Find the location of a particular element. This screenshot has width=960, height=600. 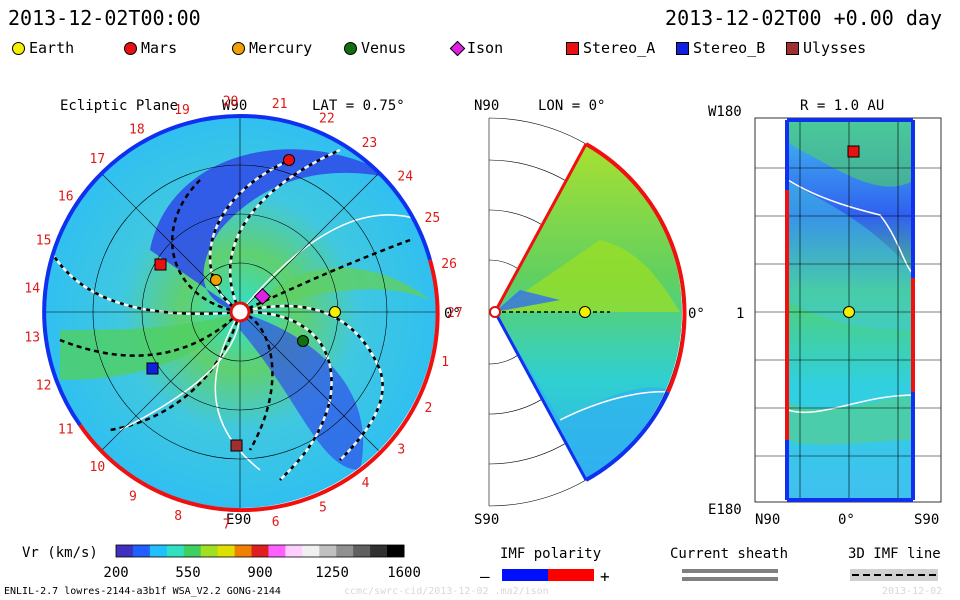

carrington-label: 6 is located at coordinates (276, 522).